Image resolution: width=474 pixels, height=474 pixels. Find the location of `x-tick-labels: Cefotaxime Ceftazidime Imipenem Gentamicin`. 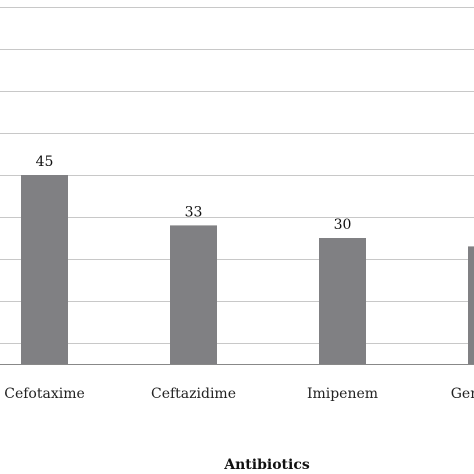

x-tick-labels: Cefotaxime Ceftazidime Imipenem Gentamicin is located at coordinates (239, 394).